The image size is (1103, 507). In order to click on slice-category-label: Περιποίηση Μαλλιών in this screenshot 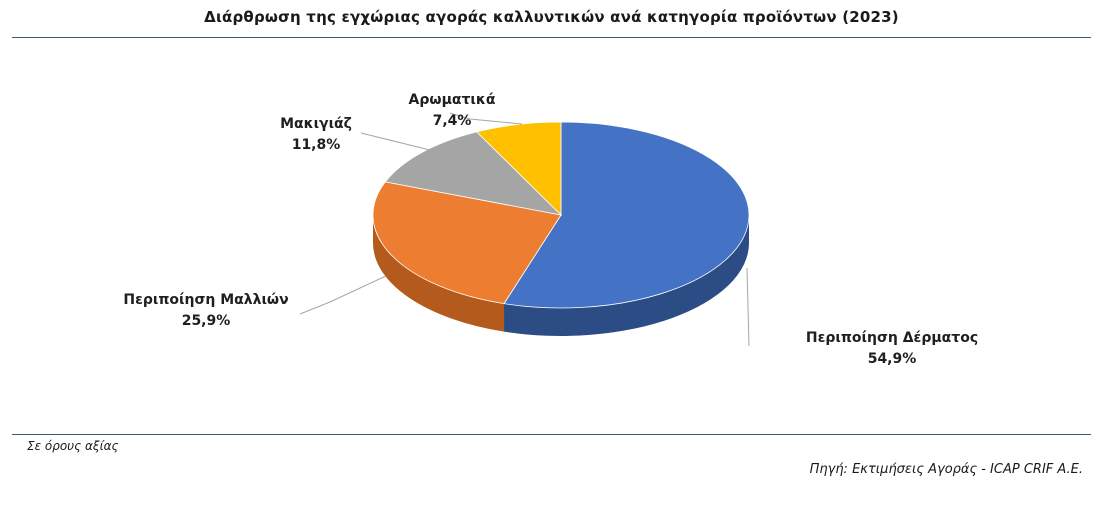, I will do `click(205, 300)`.